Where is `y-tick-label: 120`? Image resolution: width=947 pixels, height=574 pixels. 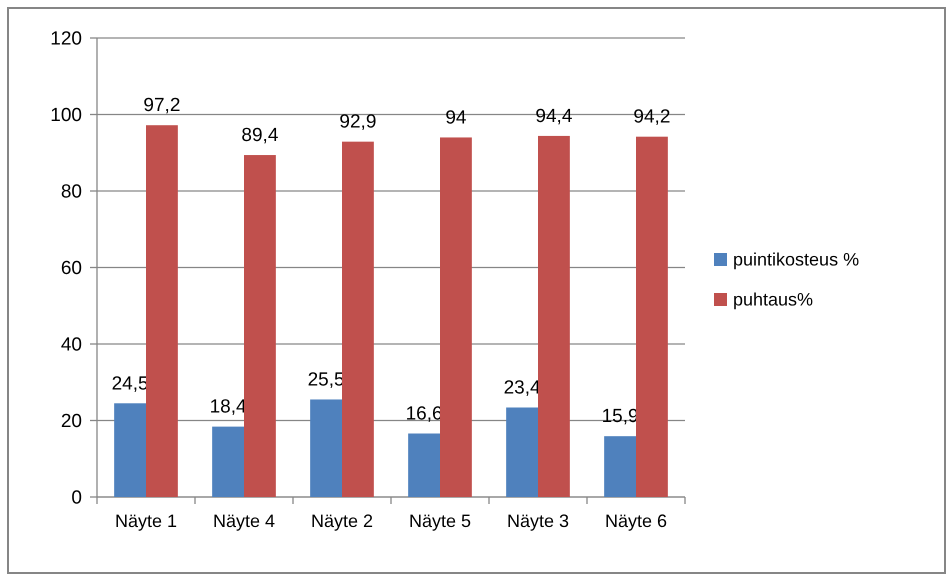
y-tick-label: 120 is located at coordinates (66, 39).